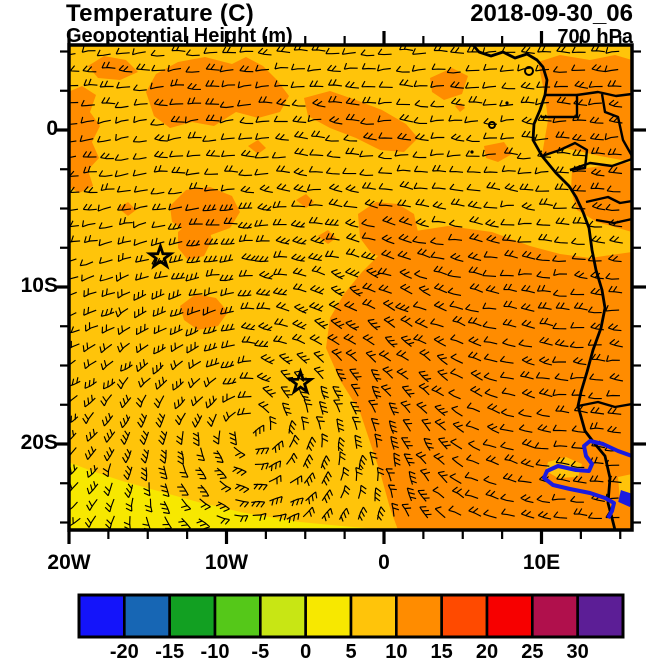  Describe the element at coordinates (551, 13) in the screenshot. I see `valid-datetime: 2018-09-30_06` at that location.